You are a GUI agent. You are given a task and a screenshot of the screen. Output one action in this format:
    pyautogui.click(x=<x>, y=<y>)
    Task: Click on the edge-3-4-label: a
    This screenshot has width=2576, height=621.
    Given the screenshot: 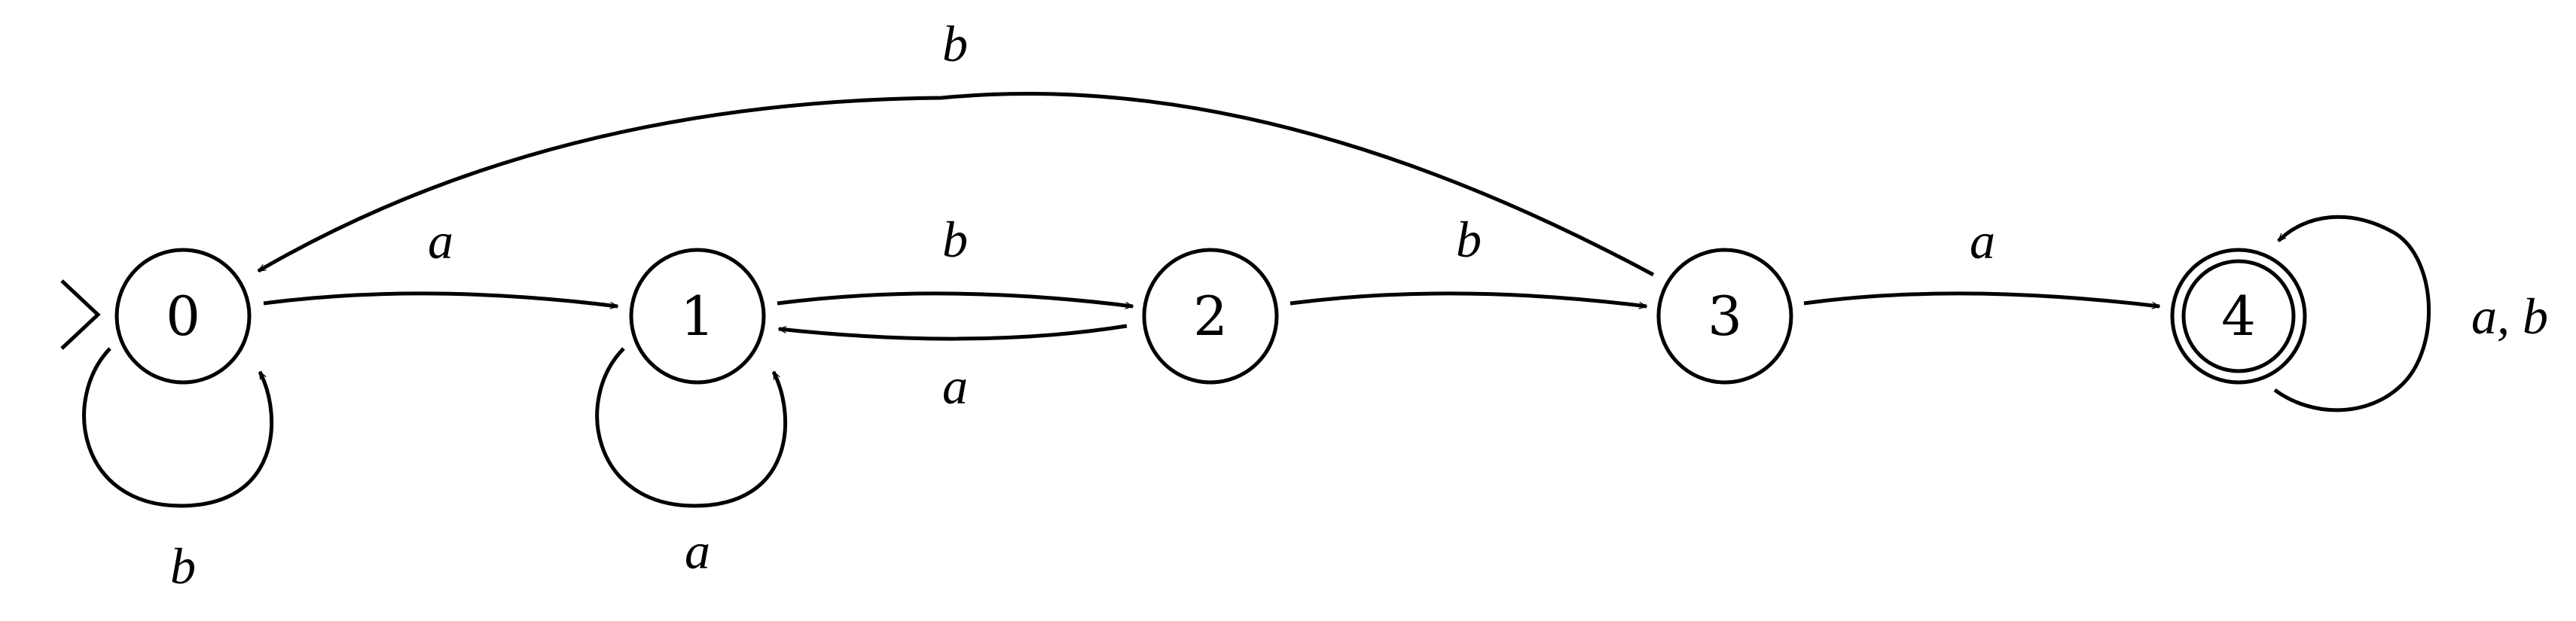 What is the action you would take?
    pyautogui.click(x=1983, y=240)
    